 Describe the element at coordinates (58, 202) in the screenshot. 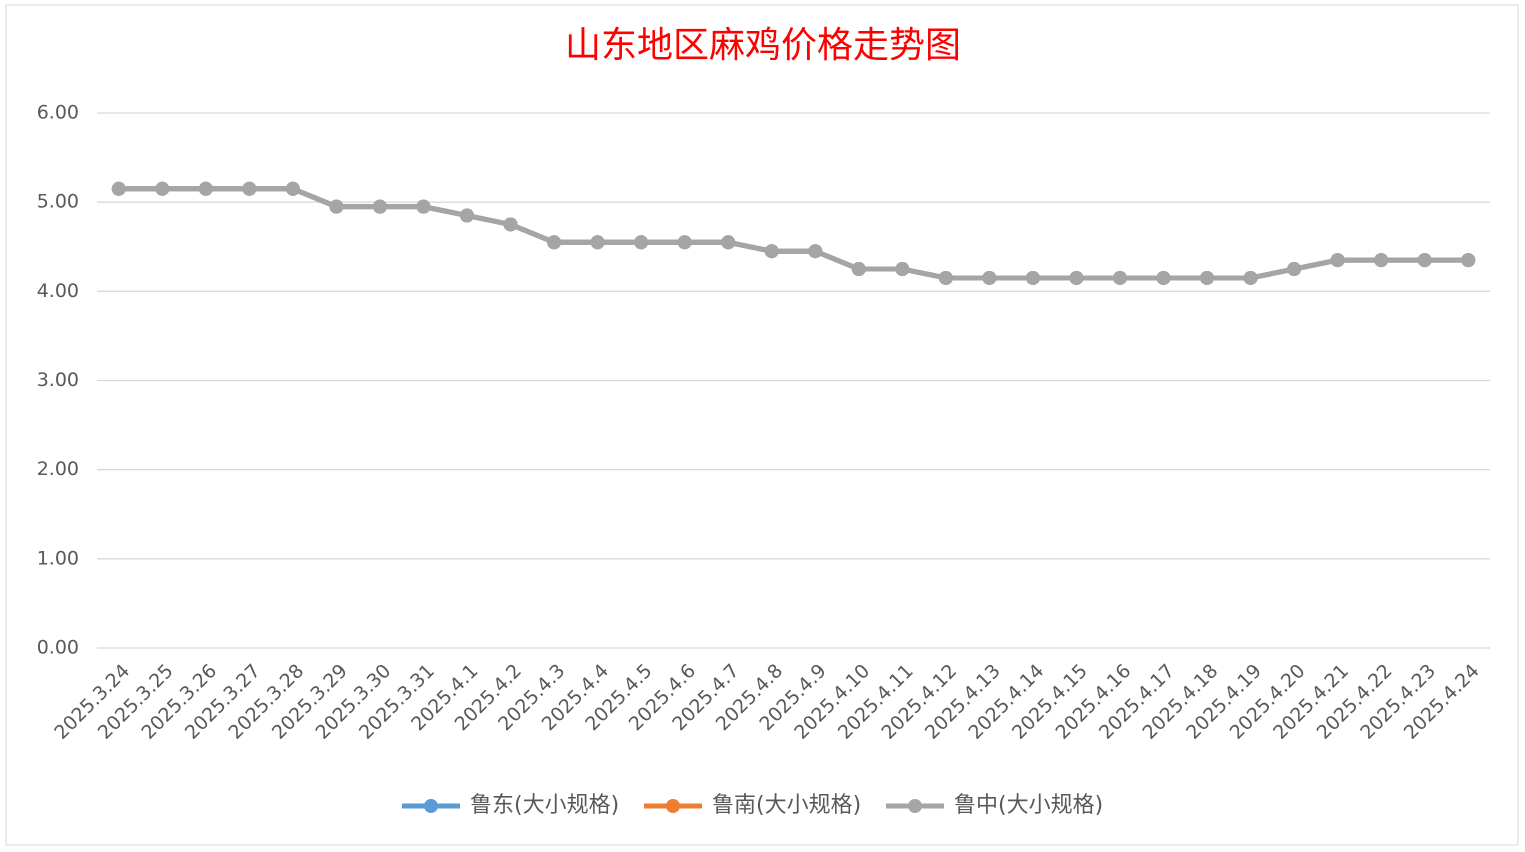

I see `y-tick-label: 5.00` at that location.